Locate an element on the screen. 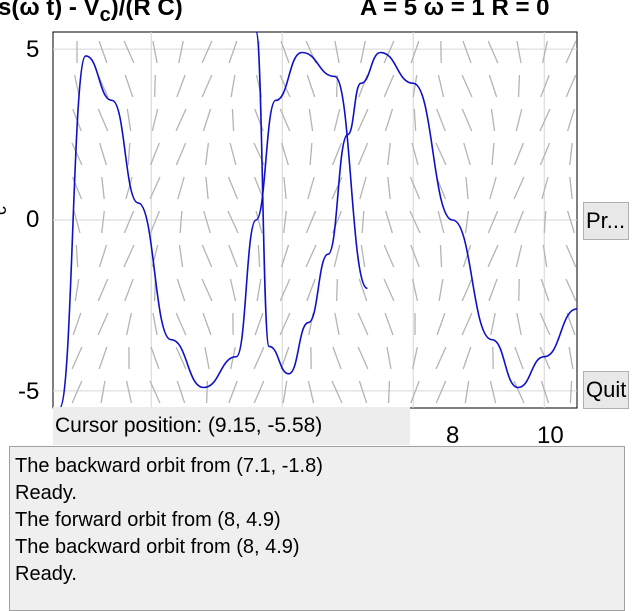  x-tick-10: 10 is located at coordinates (550, 435).